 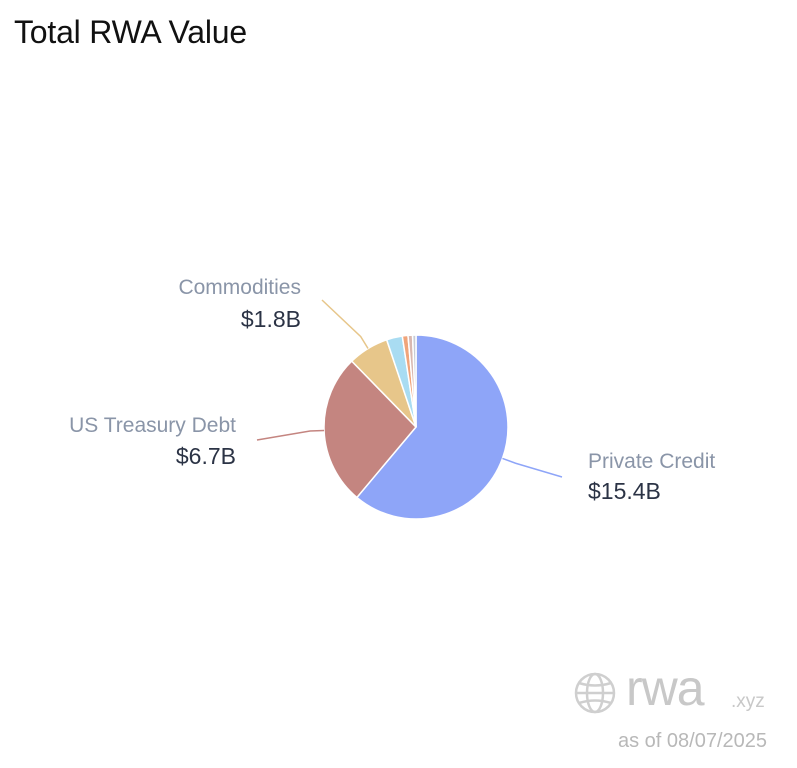 I want to click on slice-label-name: US Treasury Debt, so click(x=152, y=425).